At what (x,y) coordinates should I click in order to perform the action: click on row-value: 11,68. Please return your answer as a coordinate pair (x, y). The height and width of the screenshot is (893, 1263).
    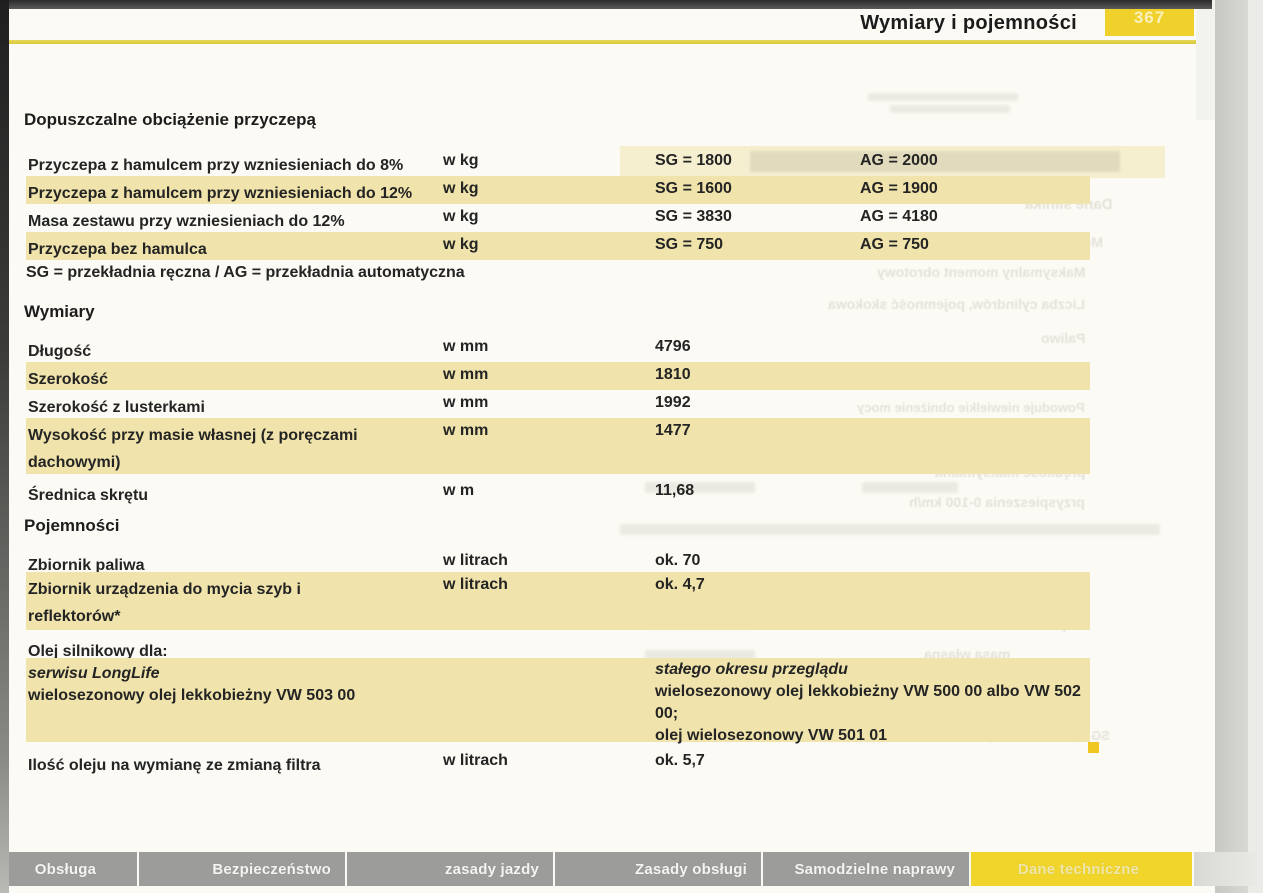
    Looking at the image, I should click on (675, 490).